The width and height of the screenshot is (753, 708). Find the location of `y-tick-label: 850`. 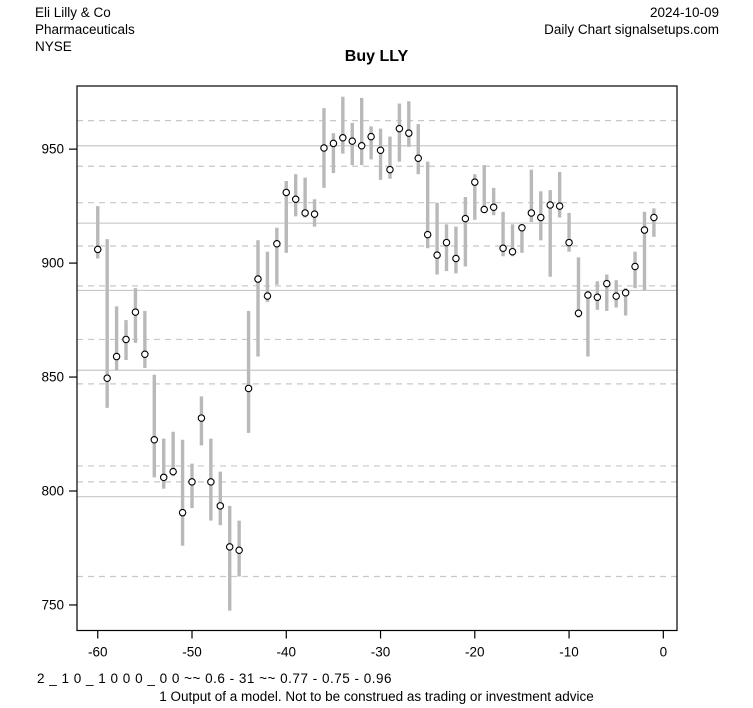

y-tick-label: 850 is located at coordinates (52, 377).